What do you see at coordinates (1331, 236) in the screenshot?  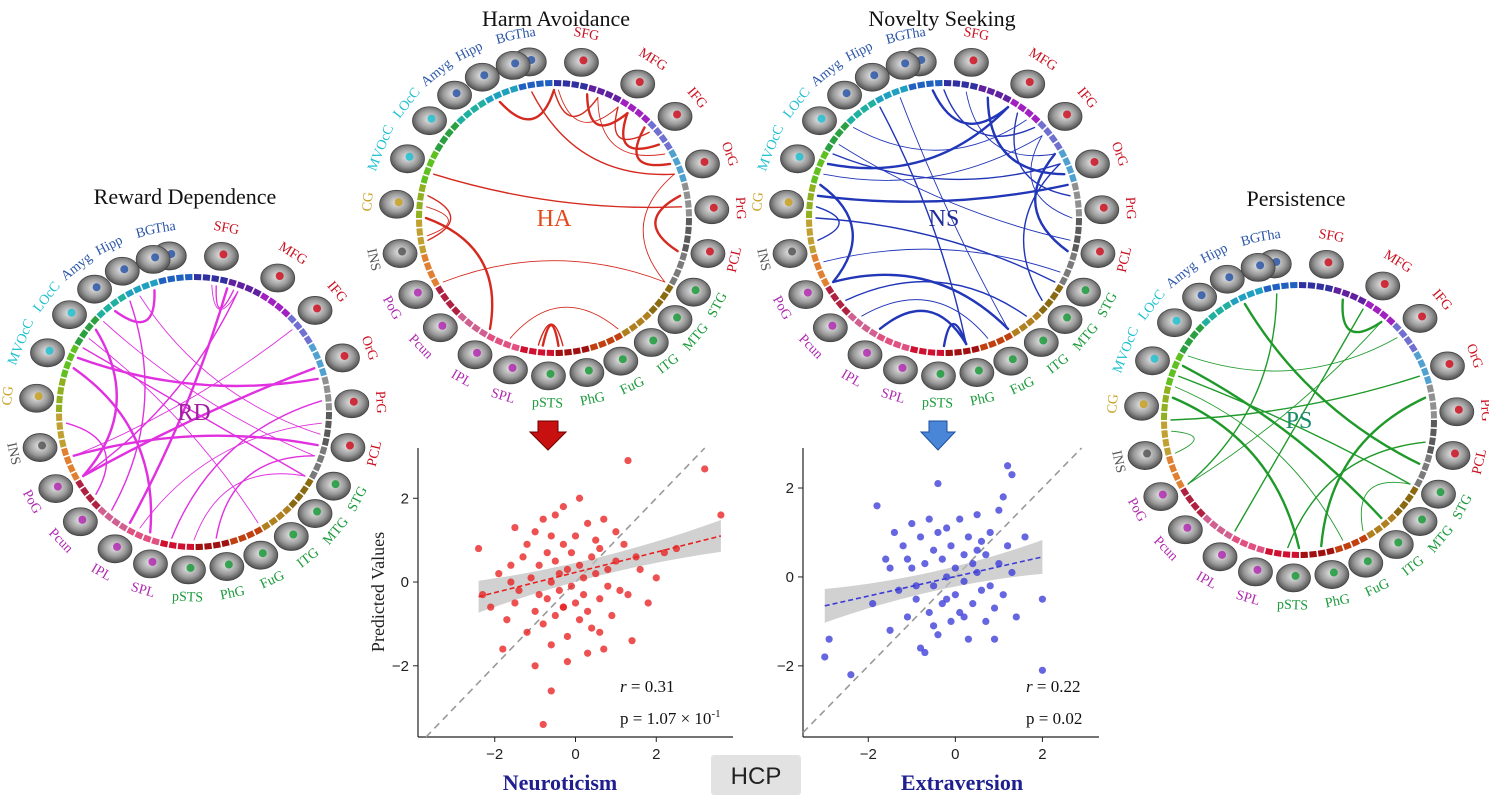 I see `region-label-sfg: SFG` at bounding box center [1331, 236].